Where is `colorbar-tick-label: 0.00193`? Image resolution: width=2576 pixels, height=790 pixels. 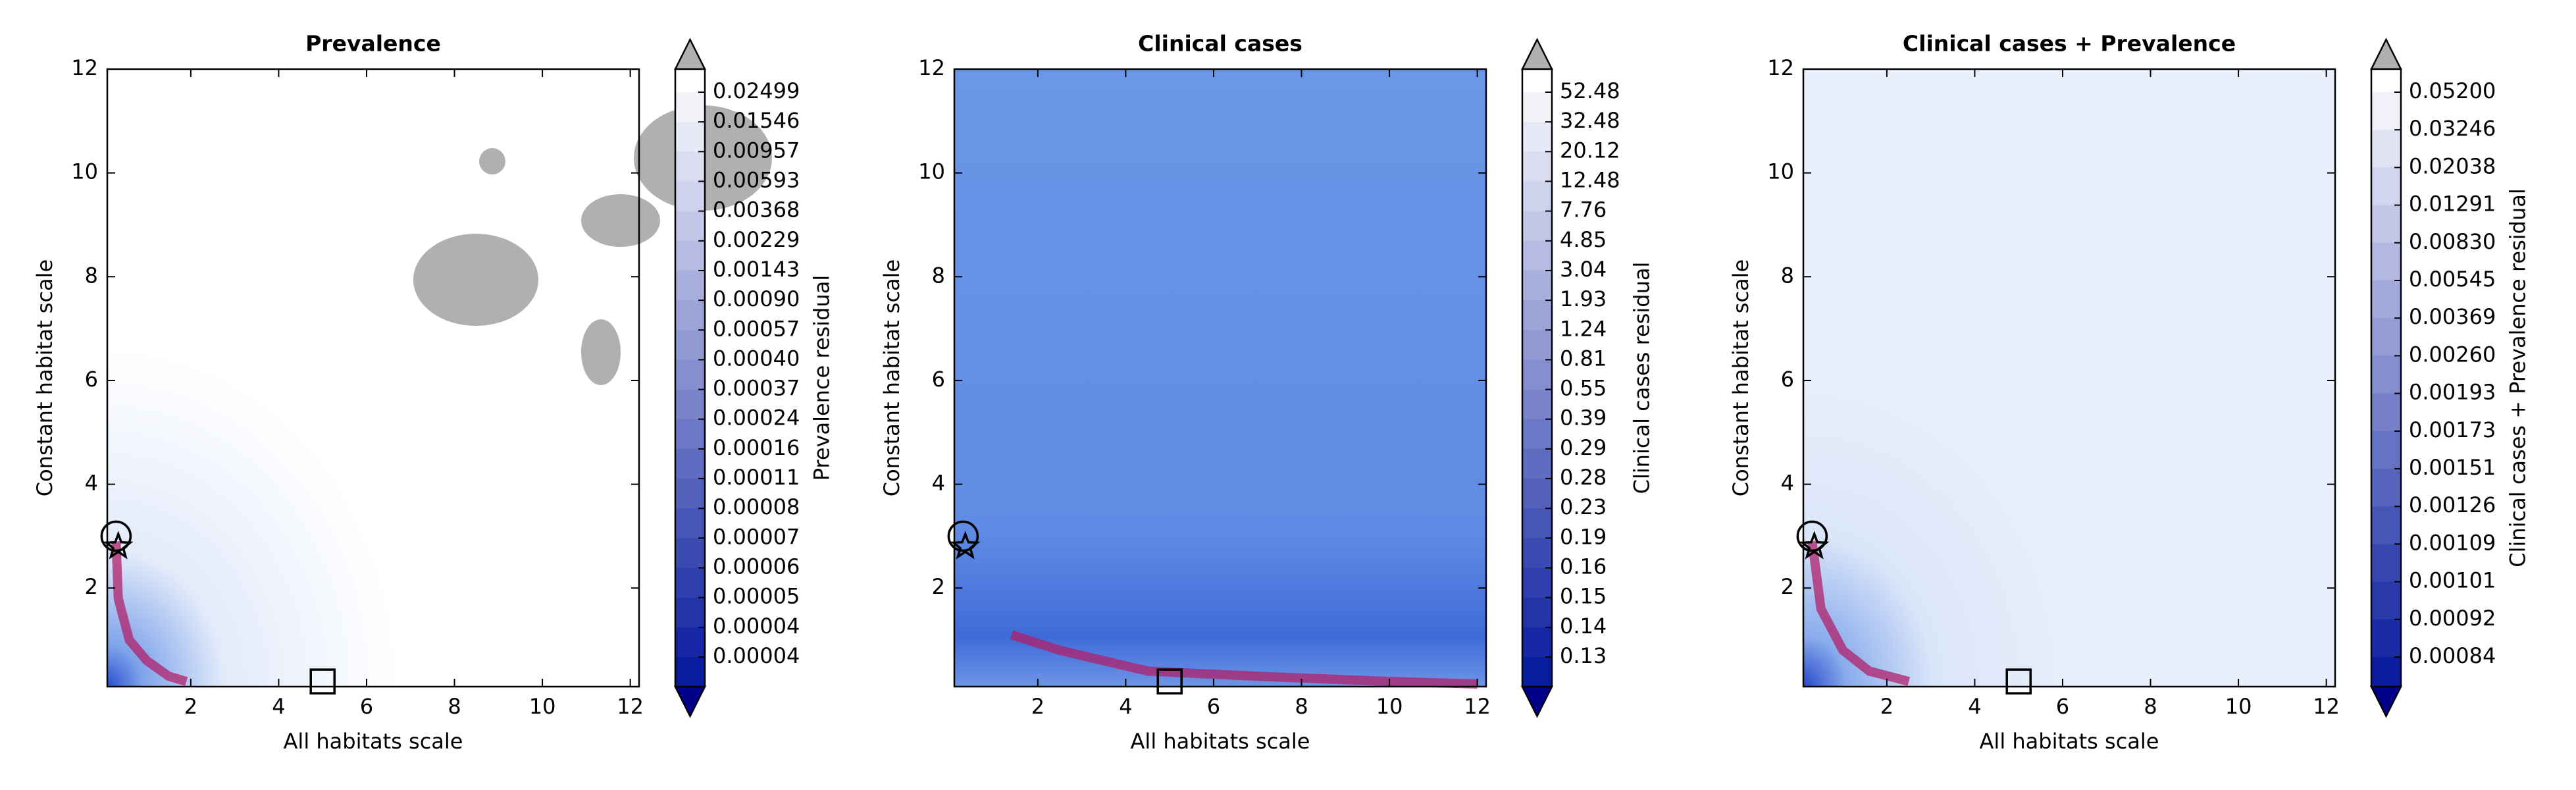 colorbar-tick-label: 0.00193 is located at coordinates (2452, 393).